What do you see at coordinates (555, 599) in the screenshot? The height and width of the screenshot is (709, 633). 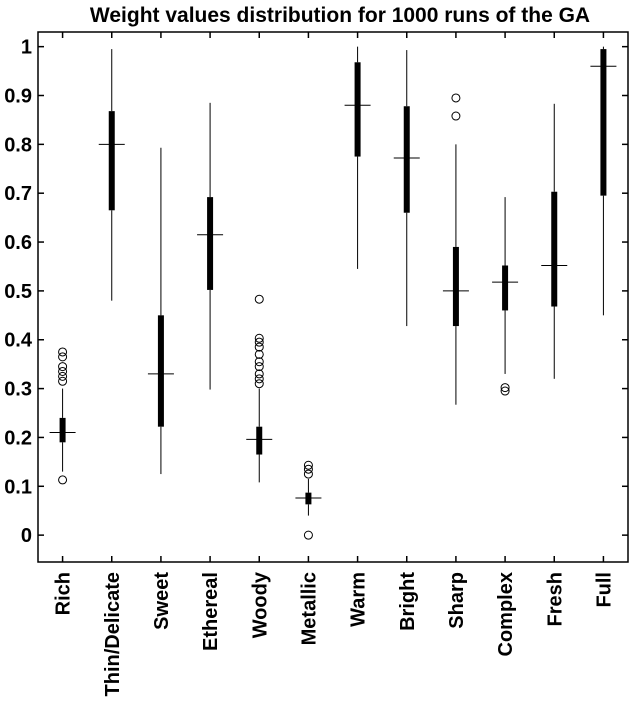 I see `x-category-label: Fresh` at bounding box center [555, 599].